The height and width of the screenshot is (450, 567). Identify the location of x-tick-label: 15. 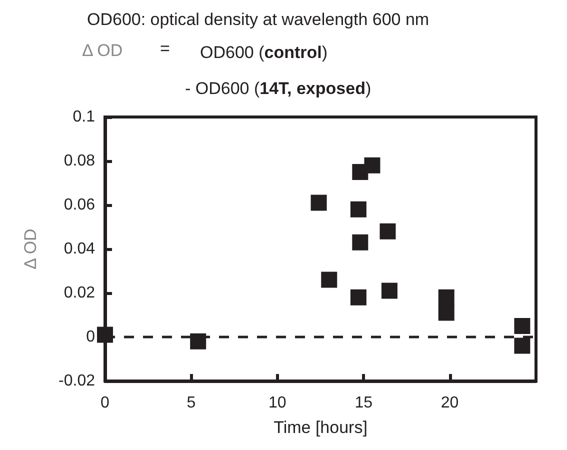
(363, 403).